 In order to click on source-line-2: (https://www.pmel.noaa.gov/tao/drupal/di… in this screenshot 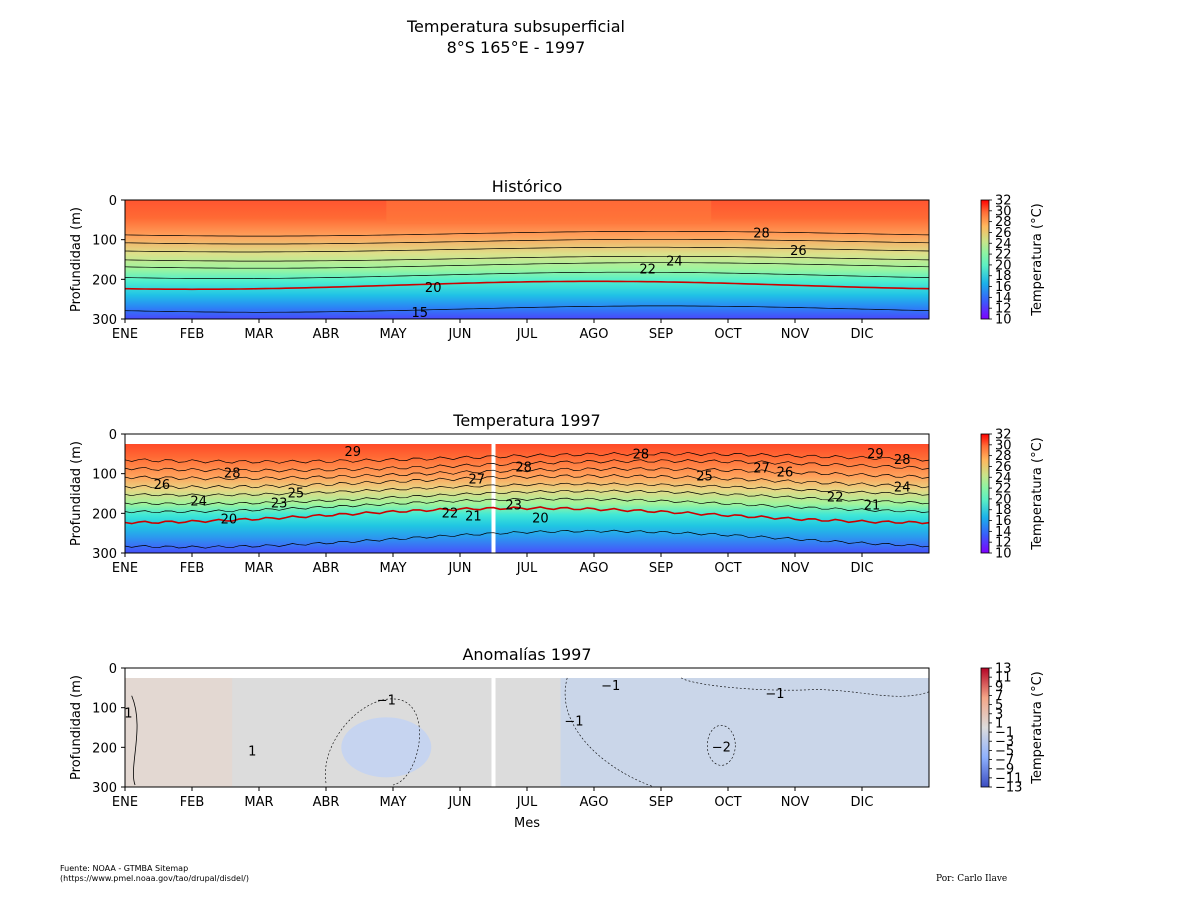, I will do `click(154, 878)`.